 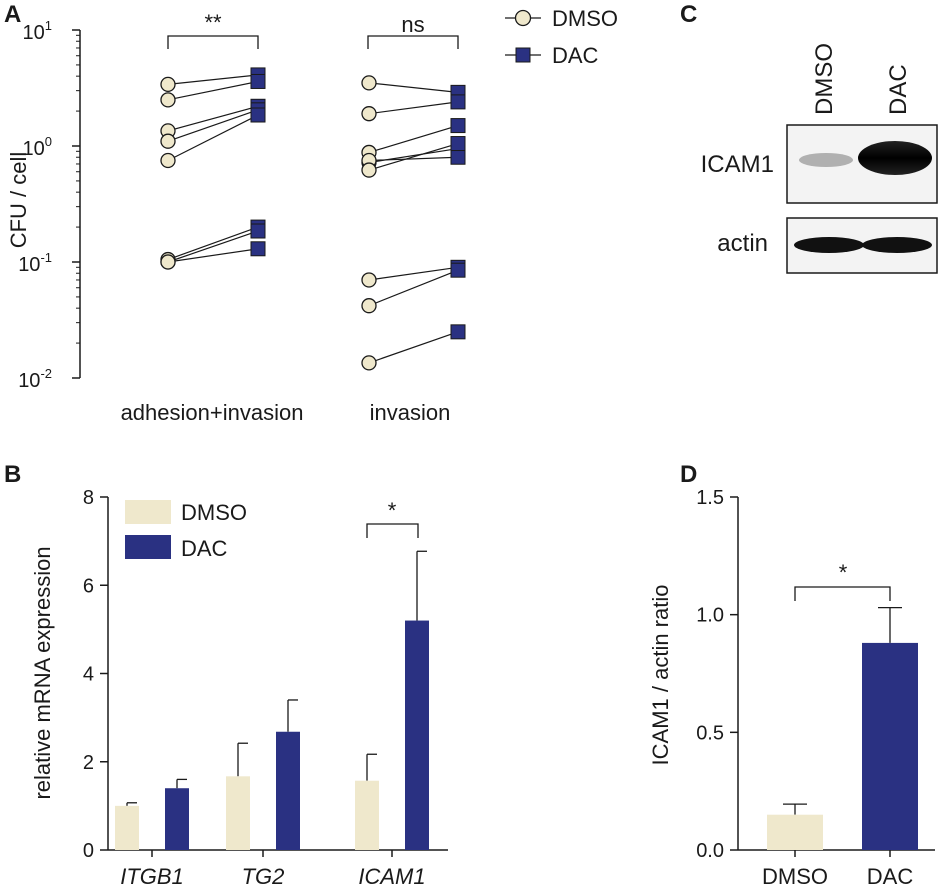 I want to click on chart-d-xtick-label: DMSO, so click(x=795, y=876).